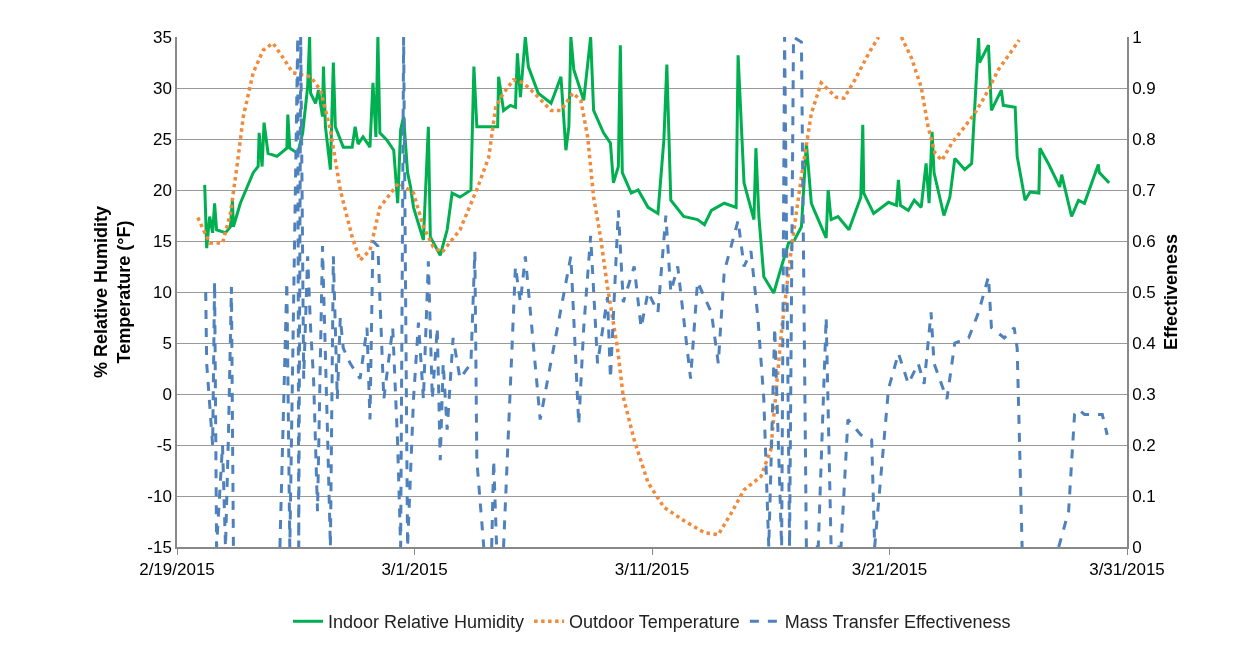  What do you see at coordinates (654, 622) in the screenshot?
I see `legend-label: Outdoor Temperature` at bounding box center [654, 622].